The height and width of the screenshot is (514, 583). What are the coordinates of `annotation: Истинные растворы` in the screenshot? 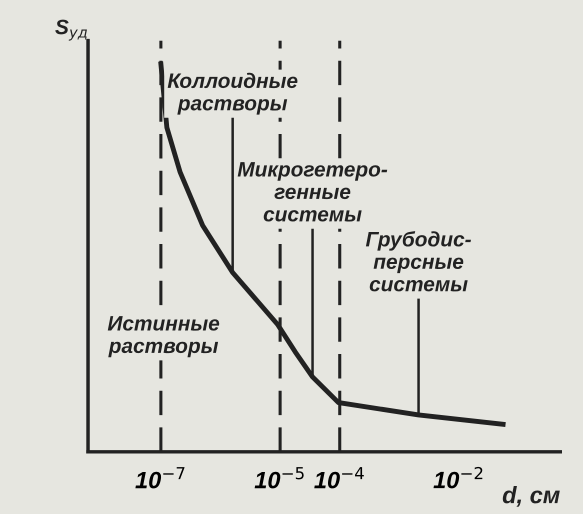 It's located at (164, 337).